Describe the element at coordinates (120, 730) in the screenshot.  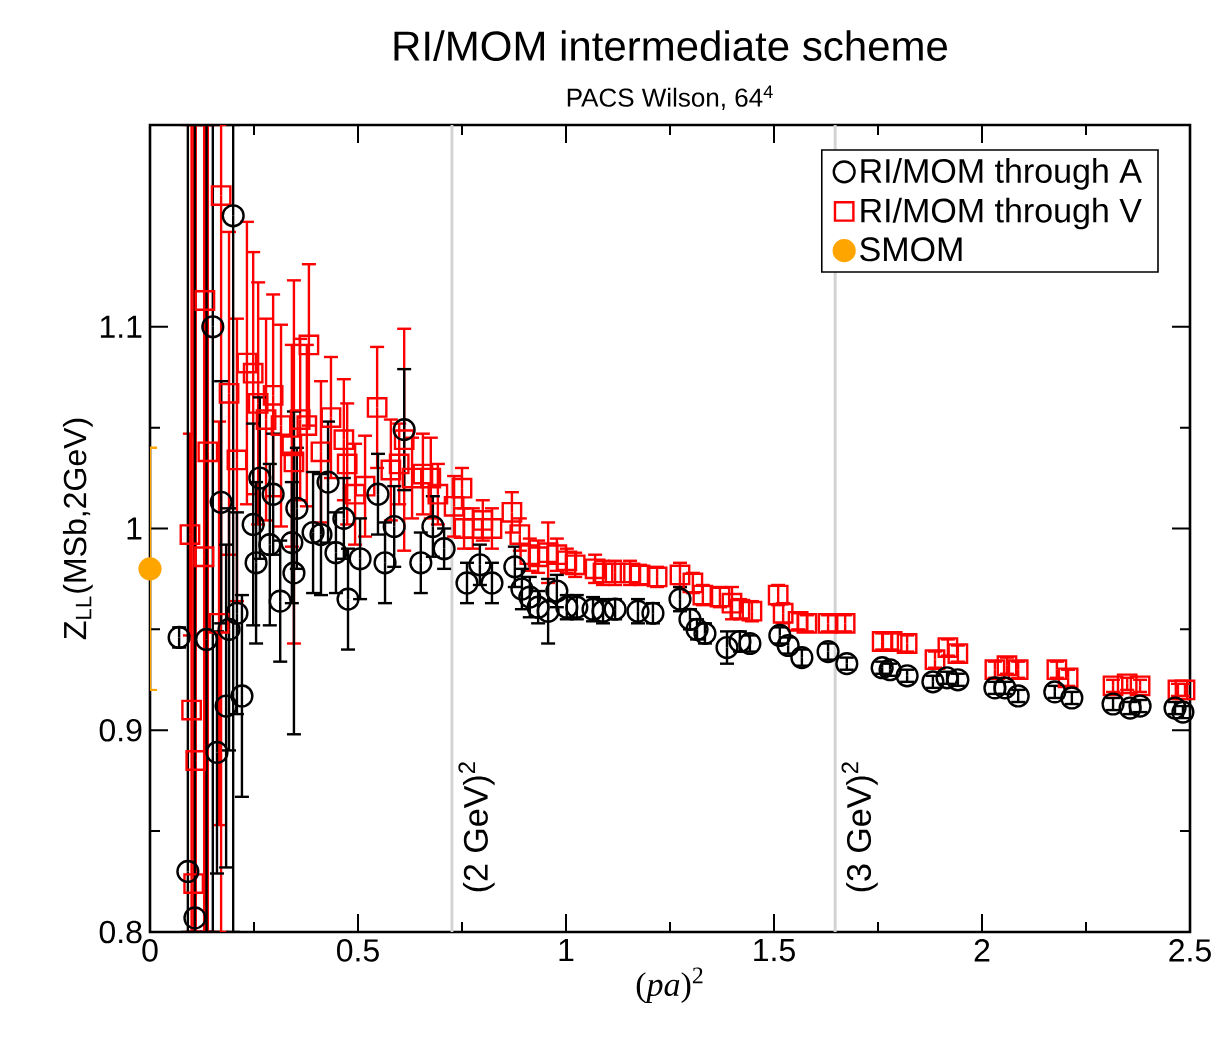
I see `y-tick-label: 0.9` at that location.